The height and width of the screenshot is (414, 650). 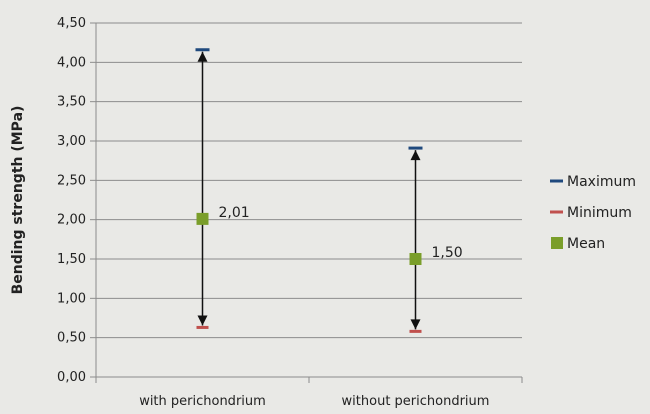 I want to click on legend: Maximum Minimum Mean, so click(x=593, y=213).